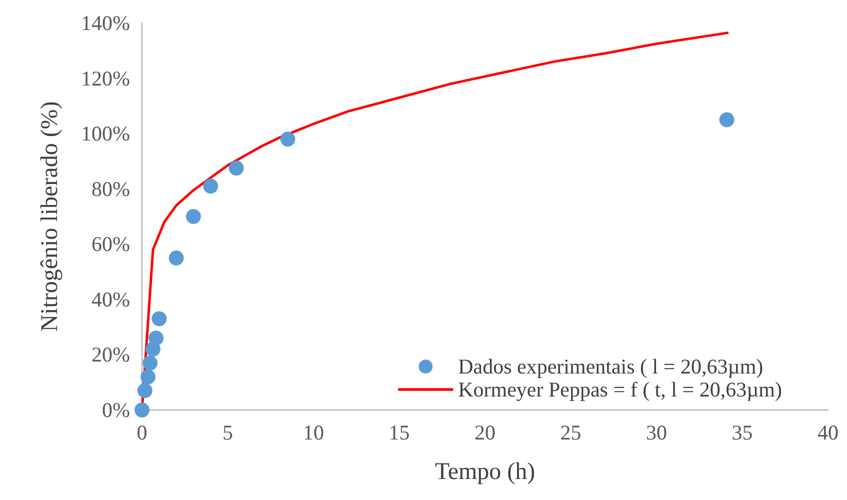  Describe the element at coordinates (111, 188) in the screenshot. I see `y-tick-label: 80%` at that location.